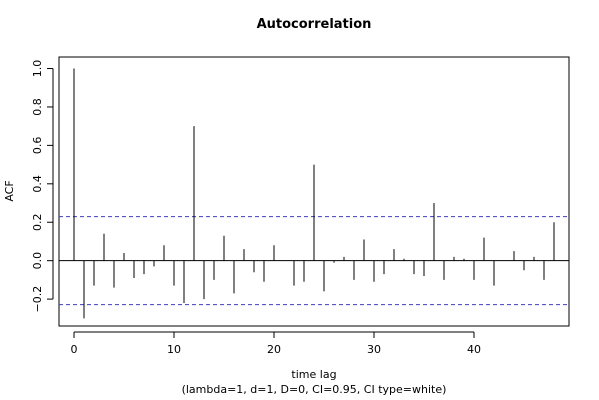 The height and width of the screenshot is (400, 599). Describe the element at coordinates (314, 24) in the screenshot. I see `chart-title: Autocorrelation` at that location.